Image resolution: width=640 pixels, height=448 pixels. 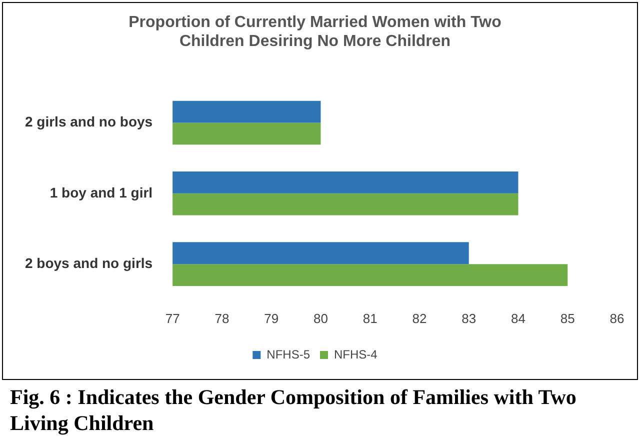 What do you see at coordinates (288, 354) in the screenshot?
I see `legend-label: NFHS-5` at bounding box center [288, 354].